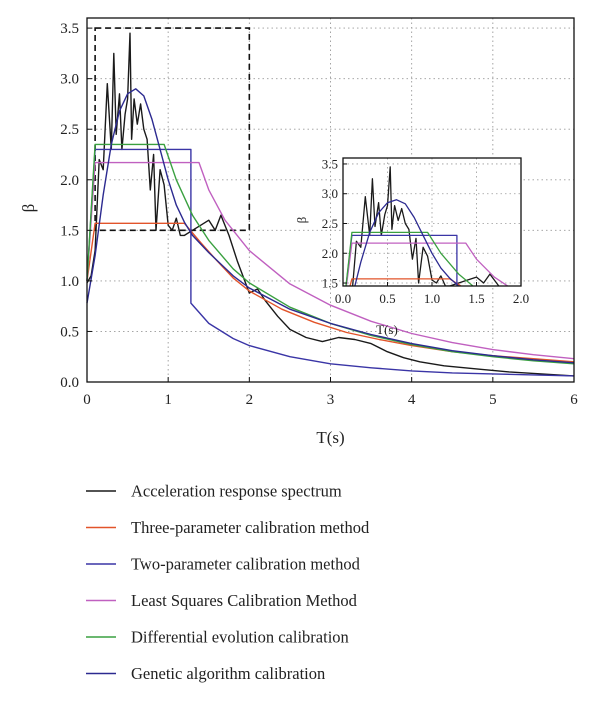  What do you see at coordinates (69, 383) in the screenshot?
I see `y-tick-label: 0.0` at bounding box center [69, 383].